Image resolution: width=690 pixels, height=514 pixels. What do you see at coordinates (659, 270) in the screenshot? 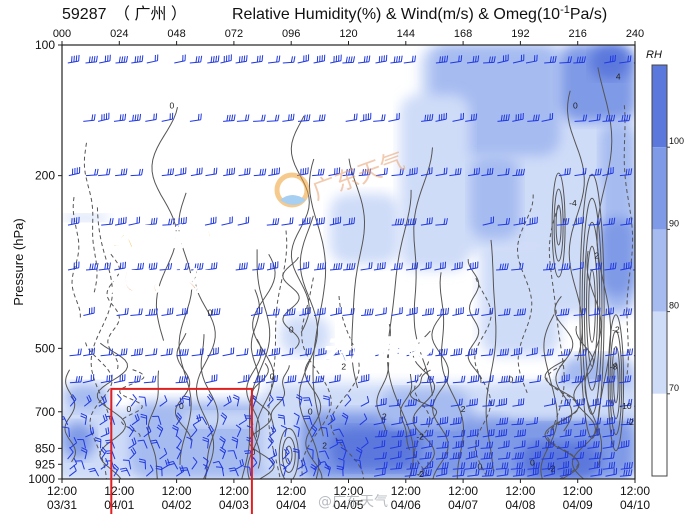
I see `colorbar-frame` at bounding box center [659, 270].